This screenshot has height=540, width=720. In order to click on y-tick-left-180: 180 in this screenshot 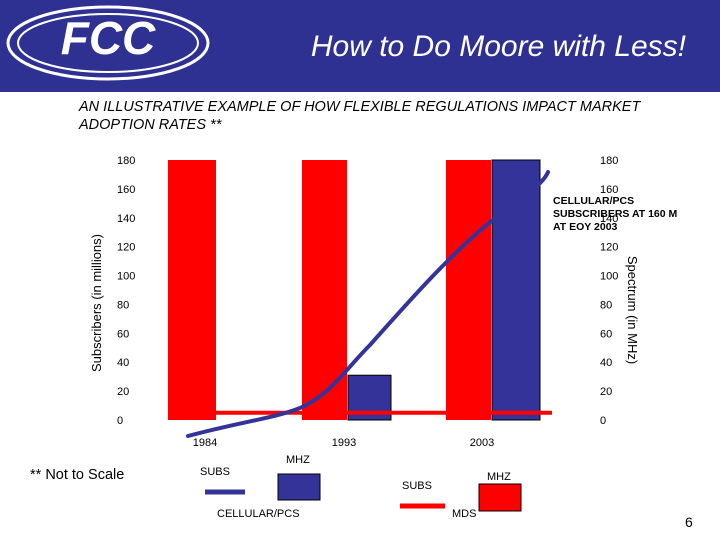, I will do `click(126, 161)`.